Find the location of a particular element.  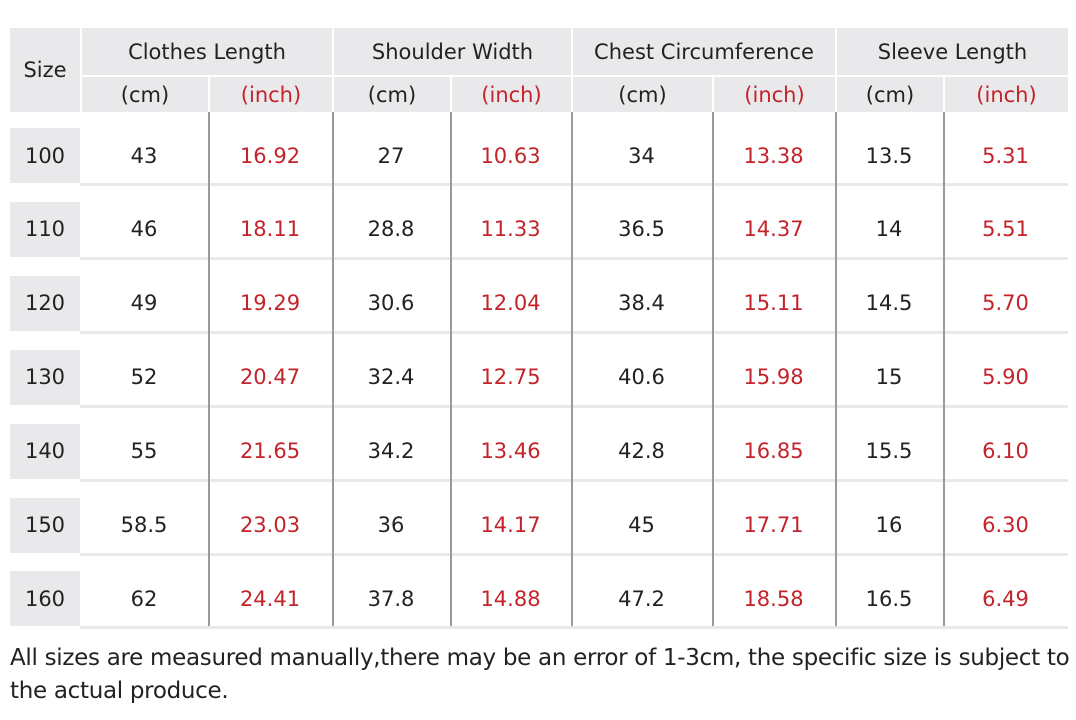

value-cell: 15 is located at coordinates (889, 377).